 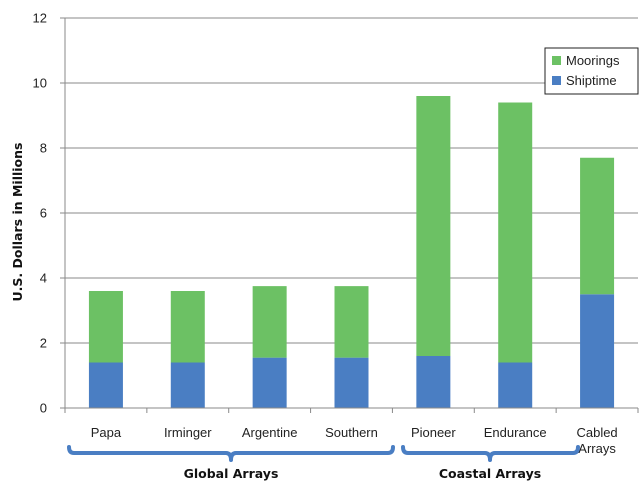 I want to click on y-tick-labels: 0 2 4 6 8 10 12, so click(x=40, y=213).